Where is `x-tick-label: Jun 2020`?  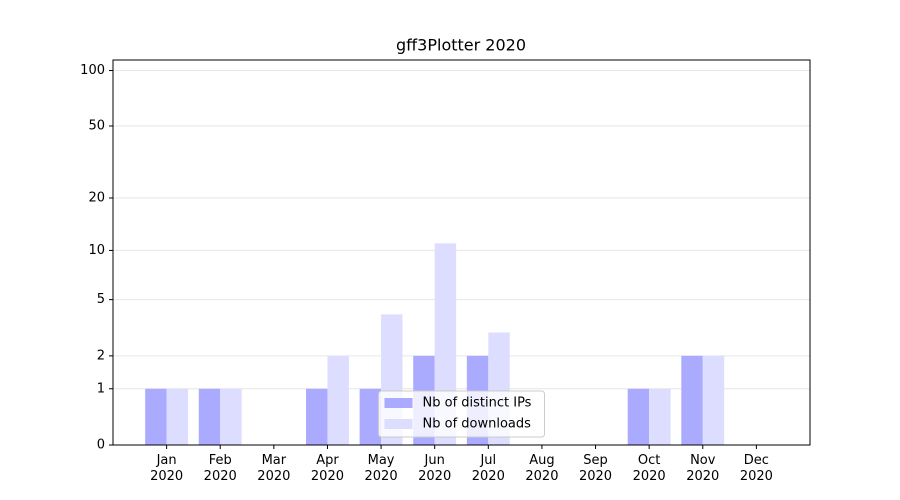
x-tick-label: Jun 2020 is located at coordinates (435, 468).